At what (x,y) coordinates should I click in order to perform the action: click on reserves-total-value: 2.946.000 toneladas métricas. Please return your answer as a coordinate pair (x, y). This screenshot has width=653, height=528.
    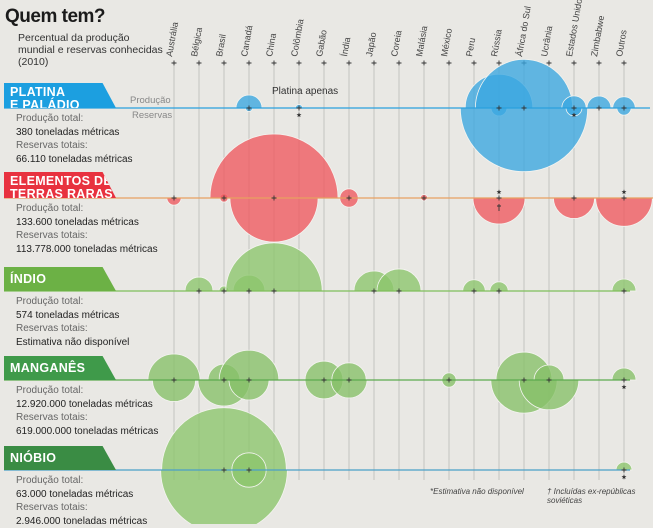
    Looking at the image, I should click on (81, 521).